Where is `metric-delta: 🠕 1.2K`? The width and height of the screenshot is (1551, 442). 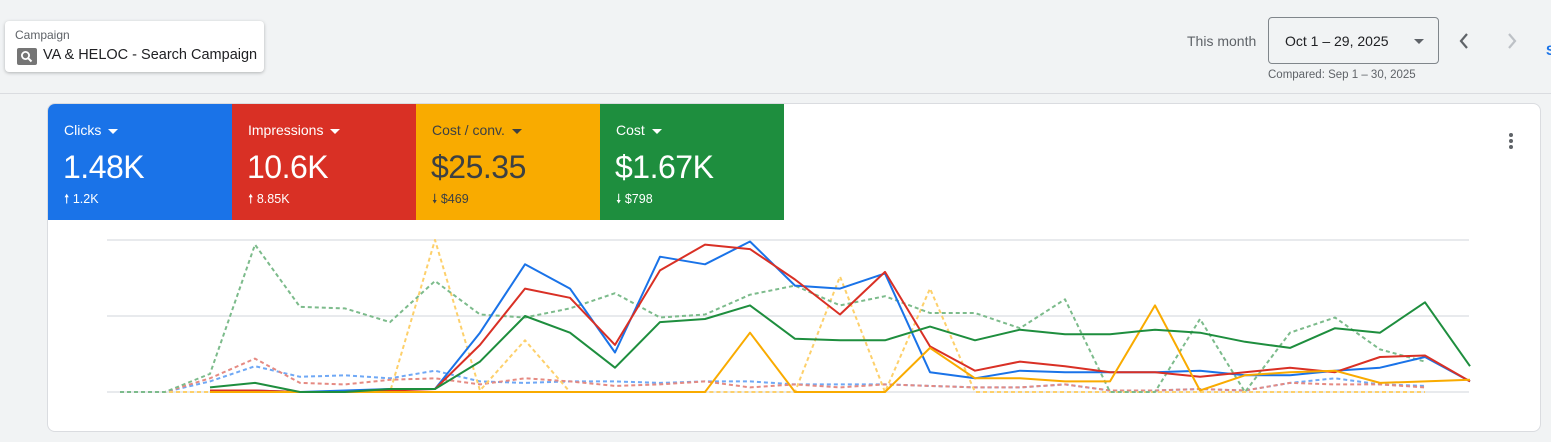
metric-delta: 🠕 1.2K is located at coordinates (81, 200).